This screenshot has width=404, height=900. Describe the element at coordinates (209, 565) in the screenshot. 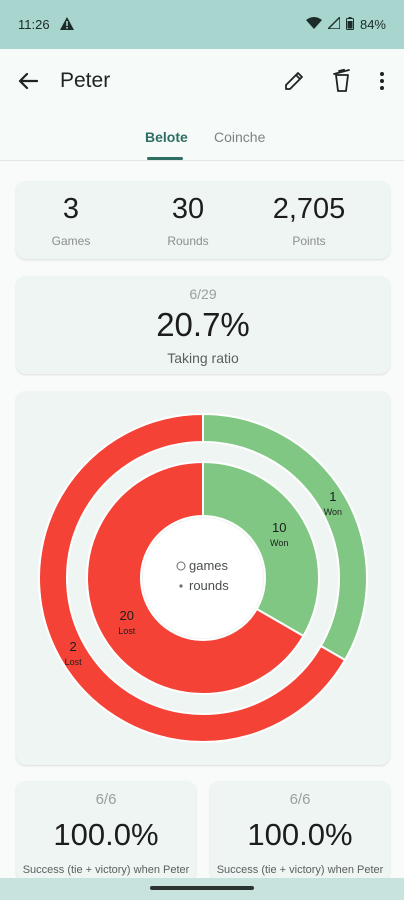

I see `legend-label-games: games` at that location.